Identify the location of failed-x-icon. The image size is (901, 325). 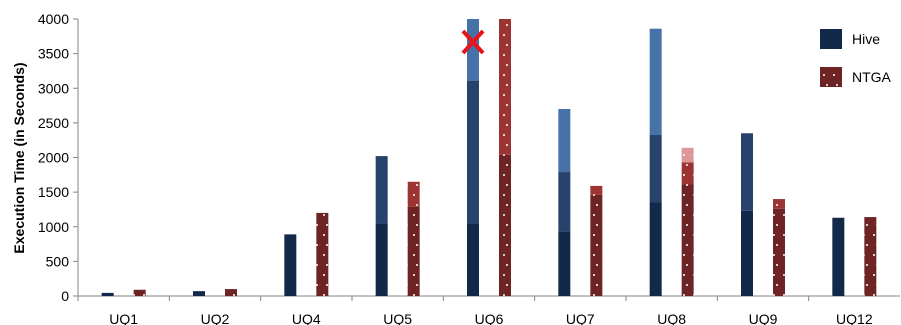
(473, 42).